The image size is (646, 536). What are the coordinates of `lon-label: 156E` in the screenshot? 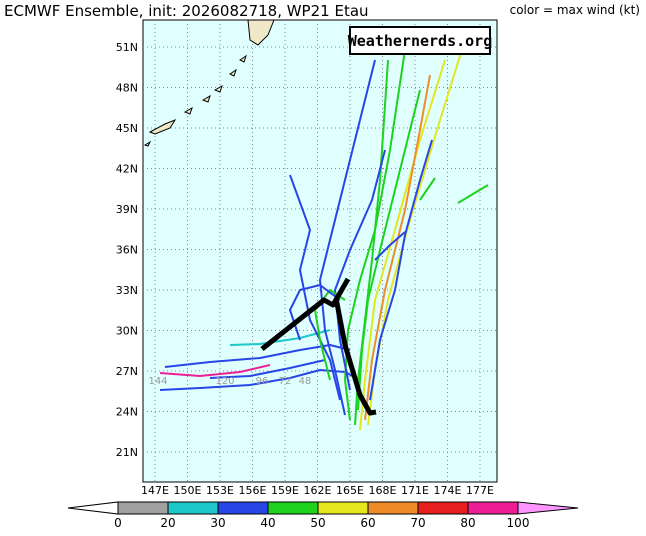 It's located at (253, 490).